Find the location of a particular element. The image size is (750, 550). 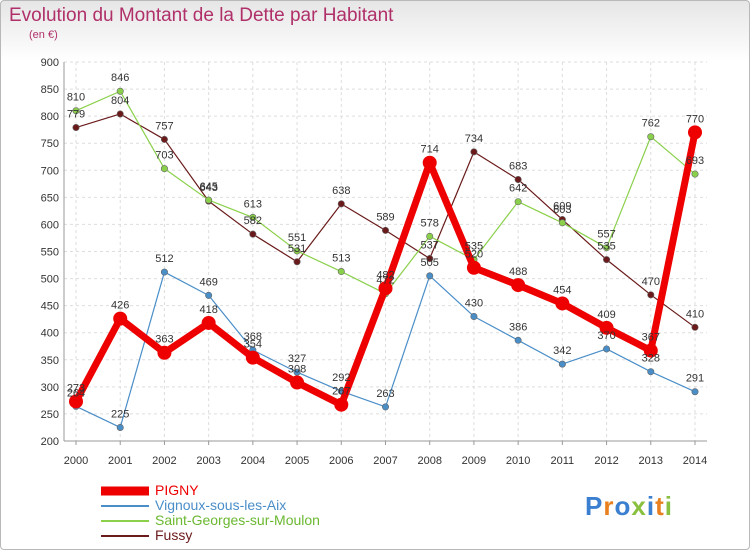

data-label: 643 is located at coordinates (208, 188).